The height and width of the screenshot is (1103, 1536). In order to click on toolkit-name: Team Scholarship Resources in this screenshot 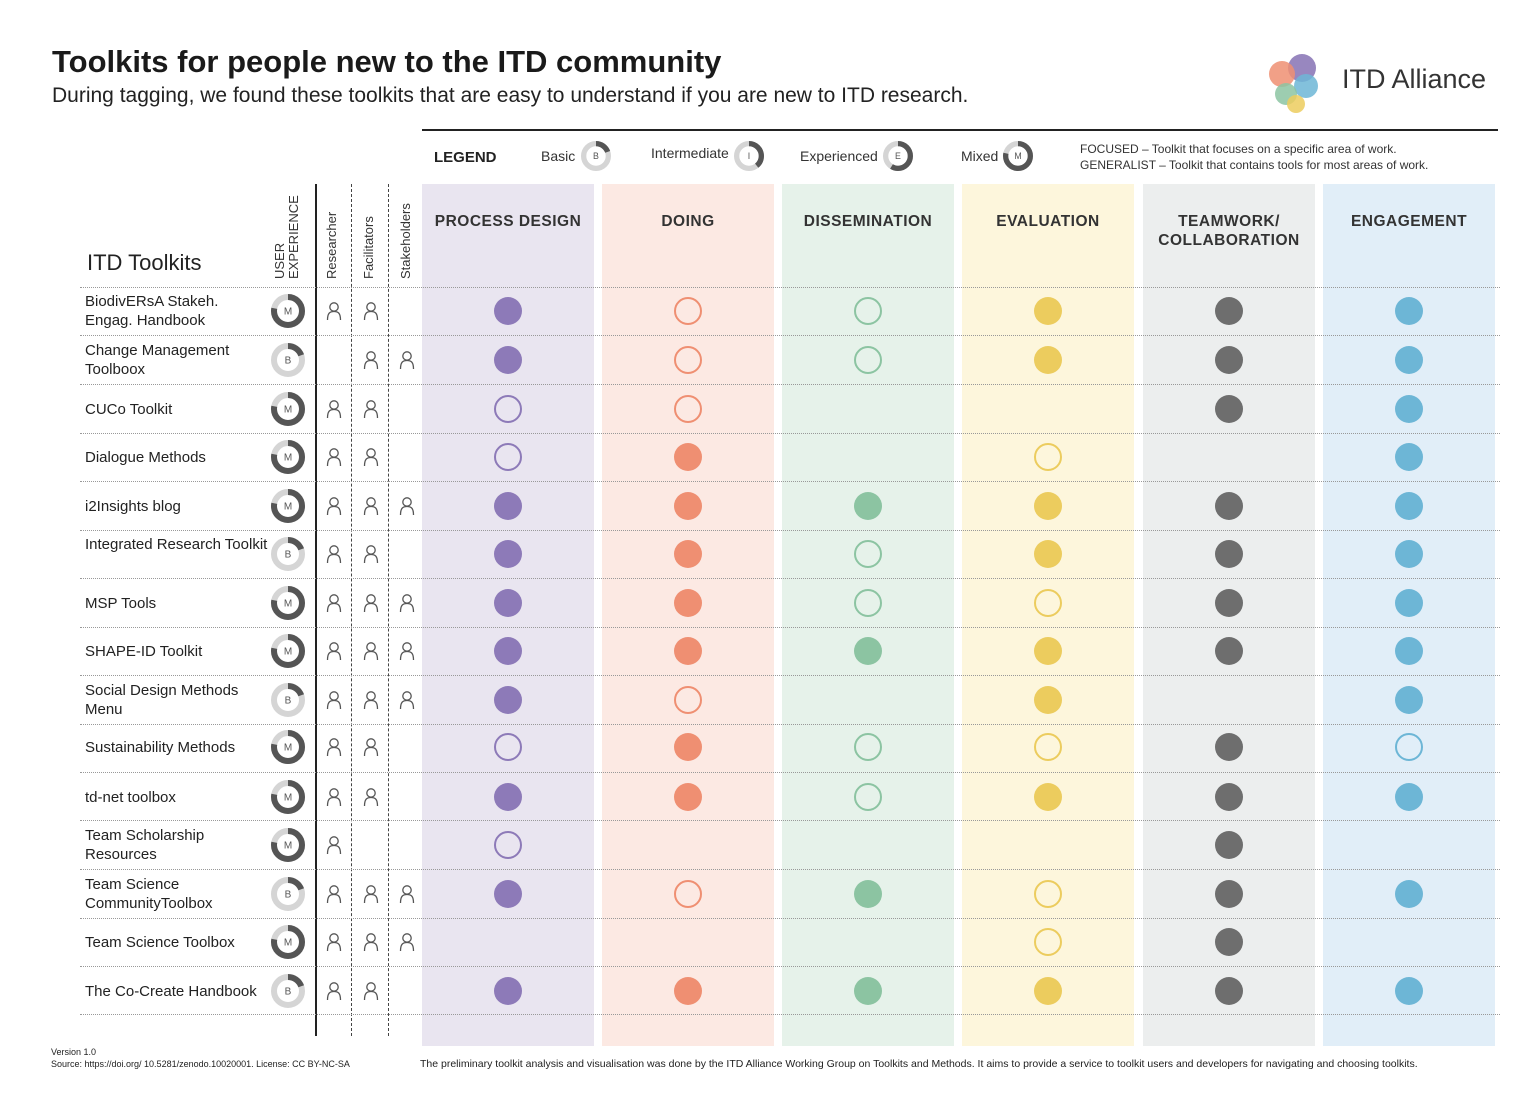, I will do `click(145, 845)`.